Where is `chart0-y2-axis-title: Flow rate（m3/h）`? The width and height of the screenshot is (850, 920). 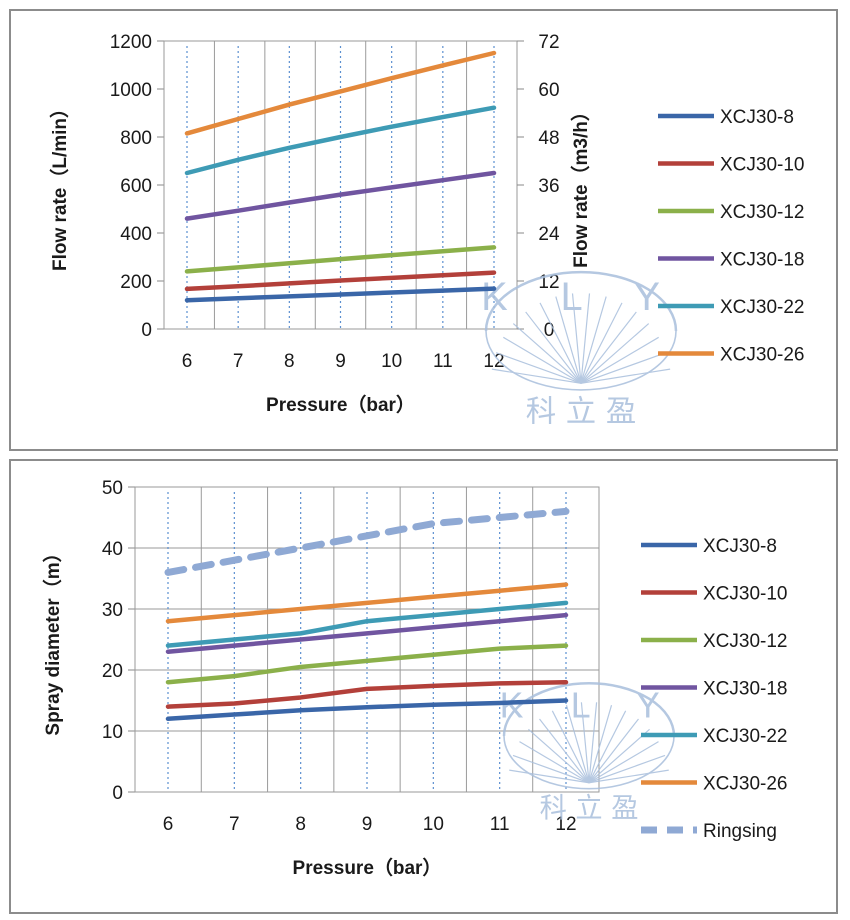 chart0-y2-axis-title: Flow rate（m3/h） is located at coordinates (580, 185).